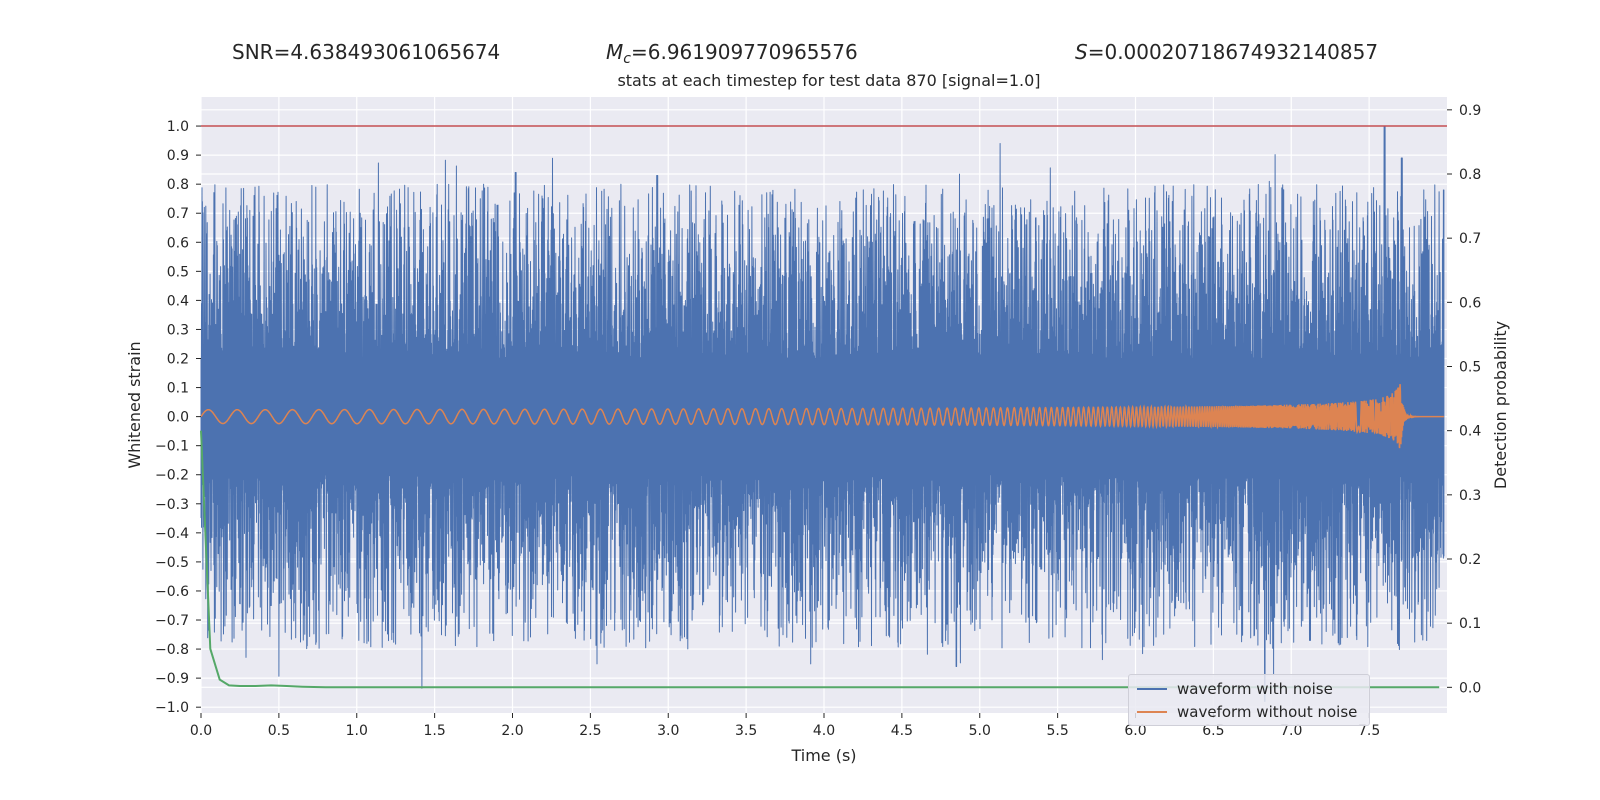  I want to click on y-tick-label: 0.6, so click(178, 243).